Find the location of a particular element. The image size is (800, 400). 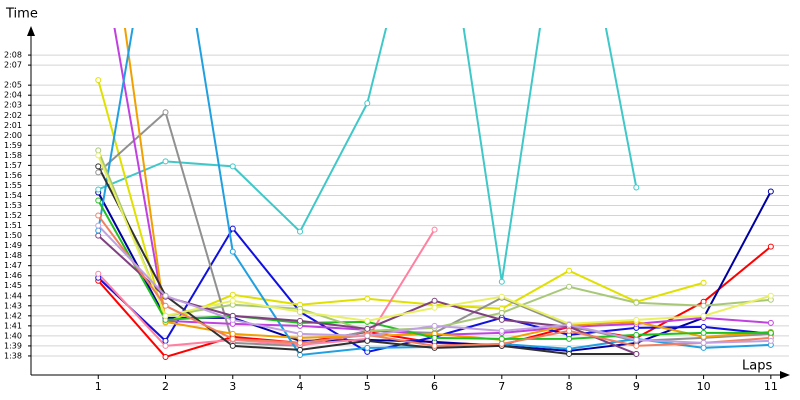

y-tick-label: 1:56 is located at coordinates (13, 175).